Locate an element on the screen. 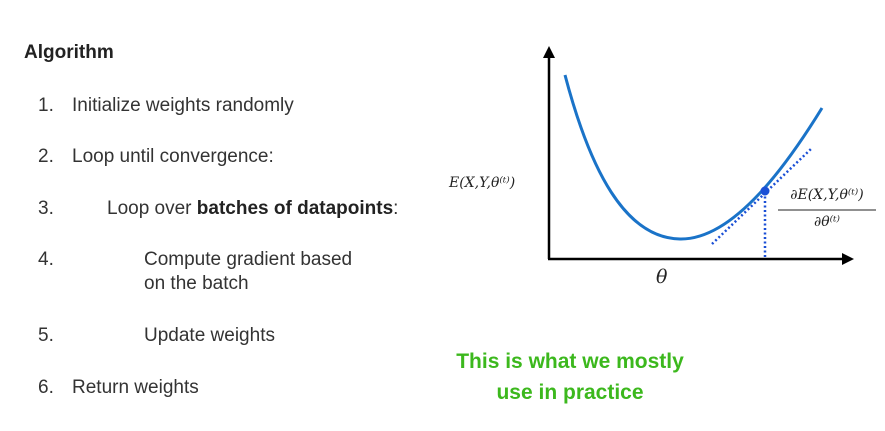 This screenshot has height=431, width=885. callout-line1: This is what we mostly is located at coordinates (570, 361).